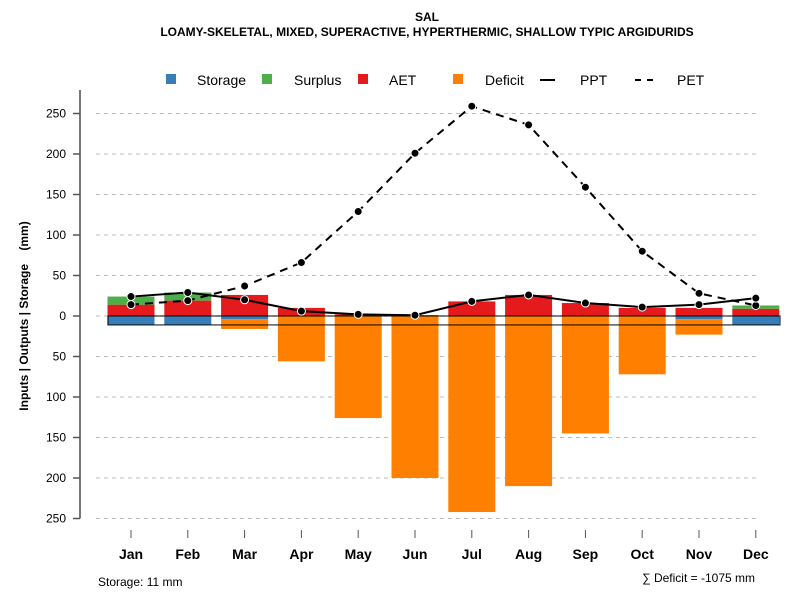  I want to click on x-tick-label: Feb, so click(187, 554).